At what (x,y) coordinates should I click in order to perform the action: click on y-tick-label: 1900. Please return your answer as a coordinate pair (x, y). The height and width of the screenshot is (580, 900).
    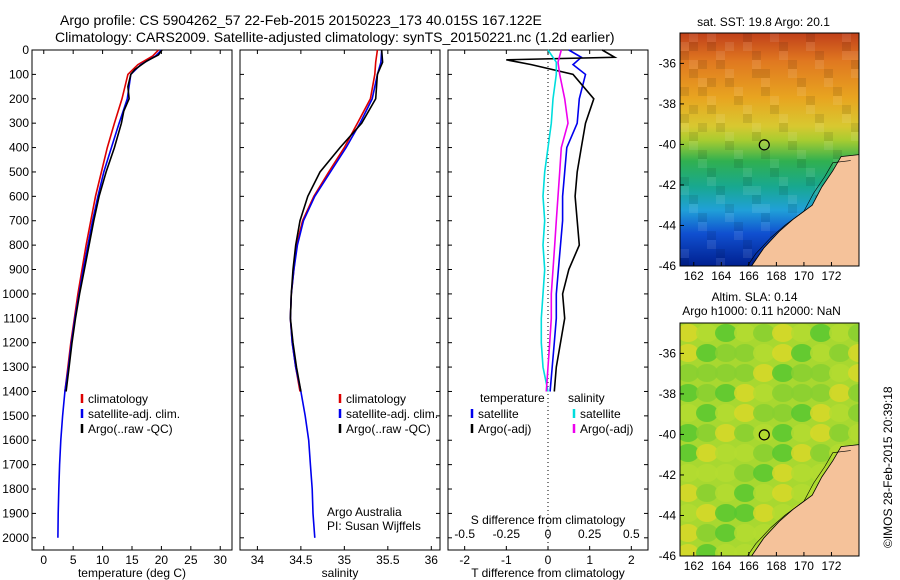
    Looking at the image, I should click on (15, 513).